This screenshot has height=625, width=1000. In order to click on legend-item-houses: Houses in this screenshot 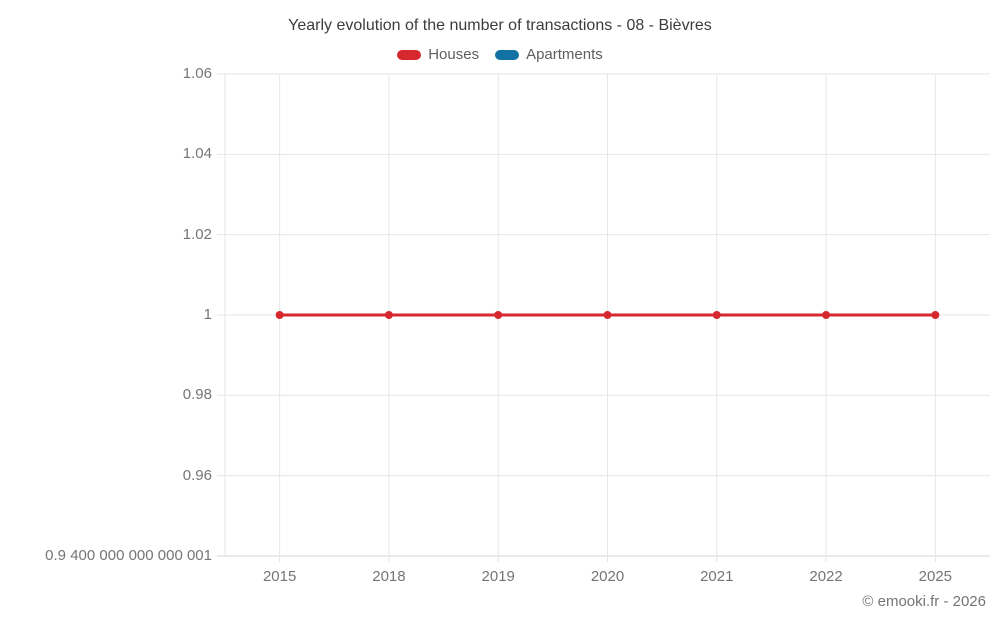, I will do `click(438, 54)`.